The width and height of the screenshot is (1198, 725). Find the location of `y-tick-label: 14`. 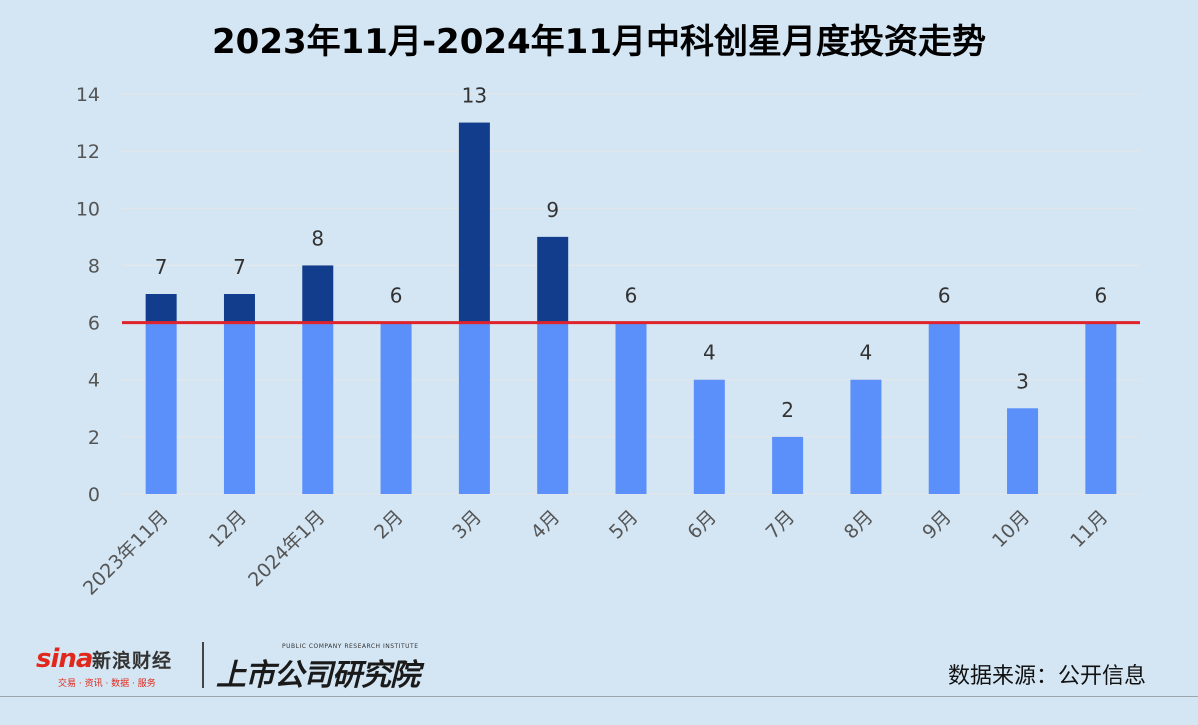

y-tick-label: 14 is located at coordinates (88, 95).